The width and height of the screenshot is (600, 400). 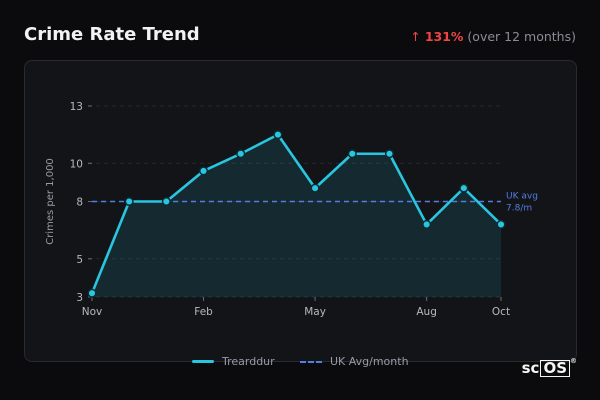 I want to click on average-label-line1: UK avg, so click(x=522, y=197).